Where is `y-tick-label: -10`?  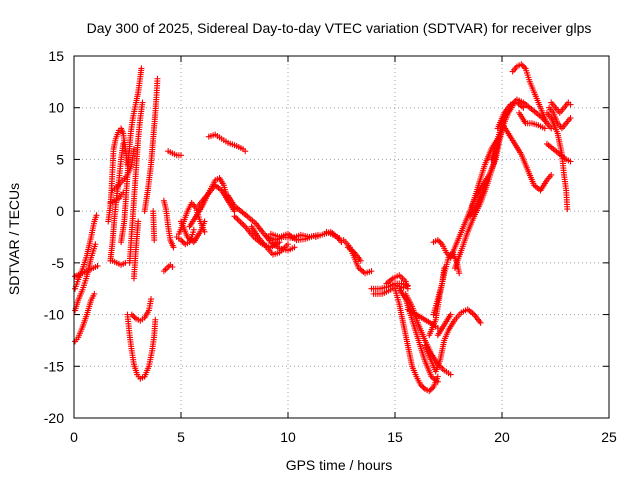 y-tick-label: -10 is located at coordinates (54, 315).